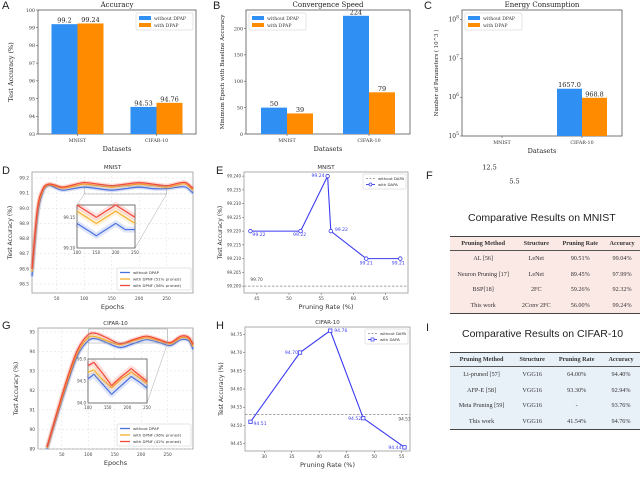 The height and width of the screenshot is (481, 640). What do you see at coordinates (115, 324) in the screenshot?
I see `chart-title: CIFAR-10` at bounding box center [115, 324].